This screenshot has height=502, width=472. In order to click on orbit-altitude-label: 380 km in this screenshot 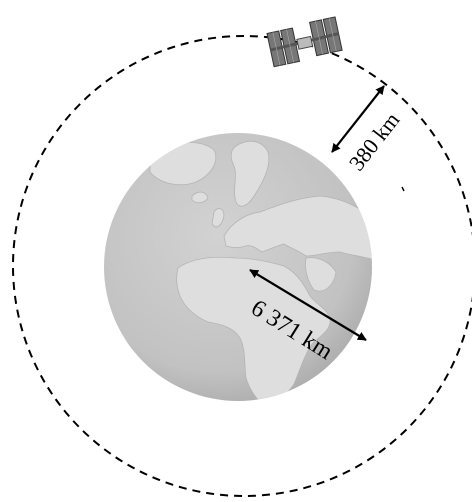, I will do `click(374, 141)`.